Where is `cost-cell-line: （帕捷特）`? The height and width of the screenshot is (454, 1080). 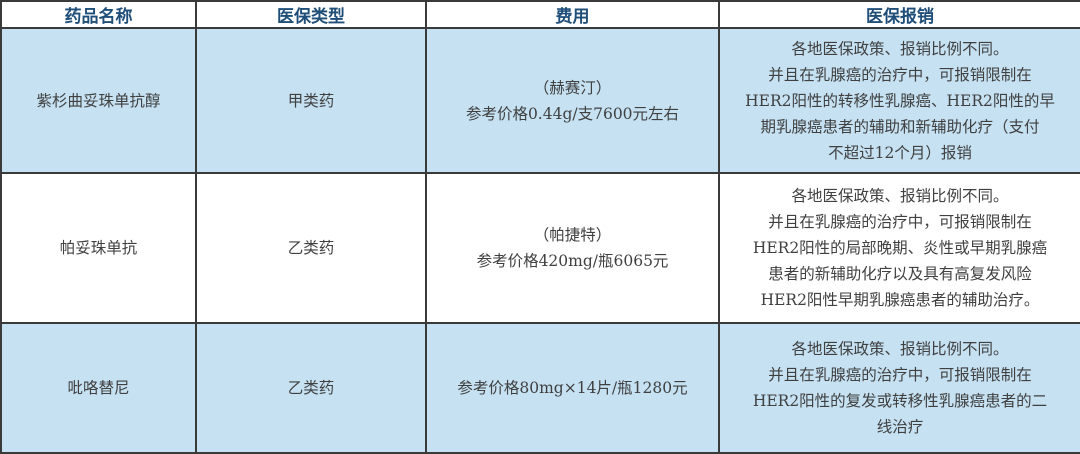
cost-cell-line: （帕捷特） is located at coordinates (572, 235).